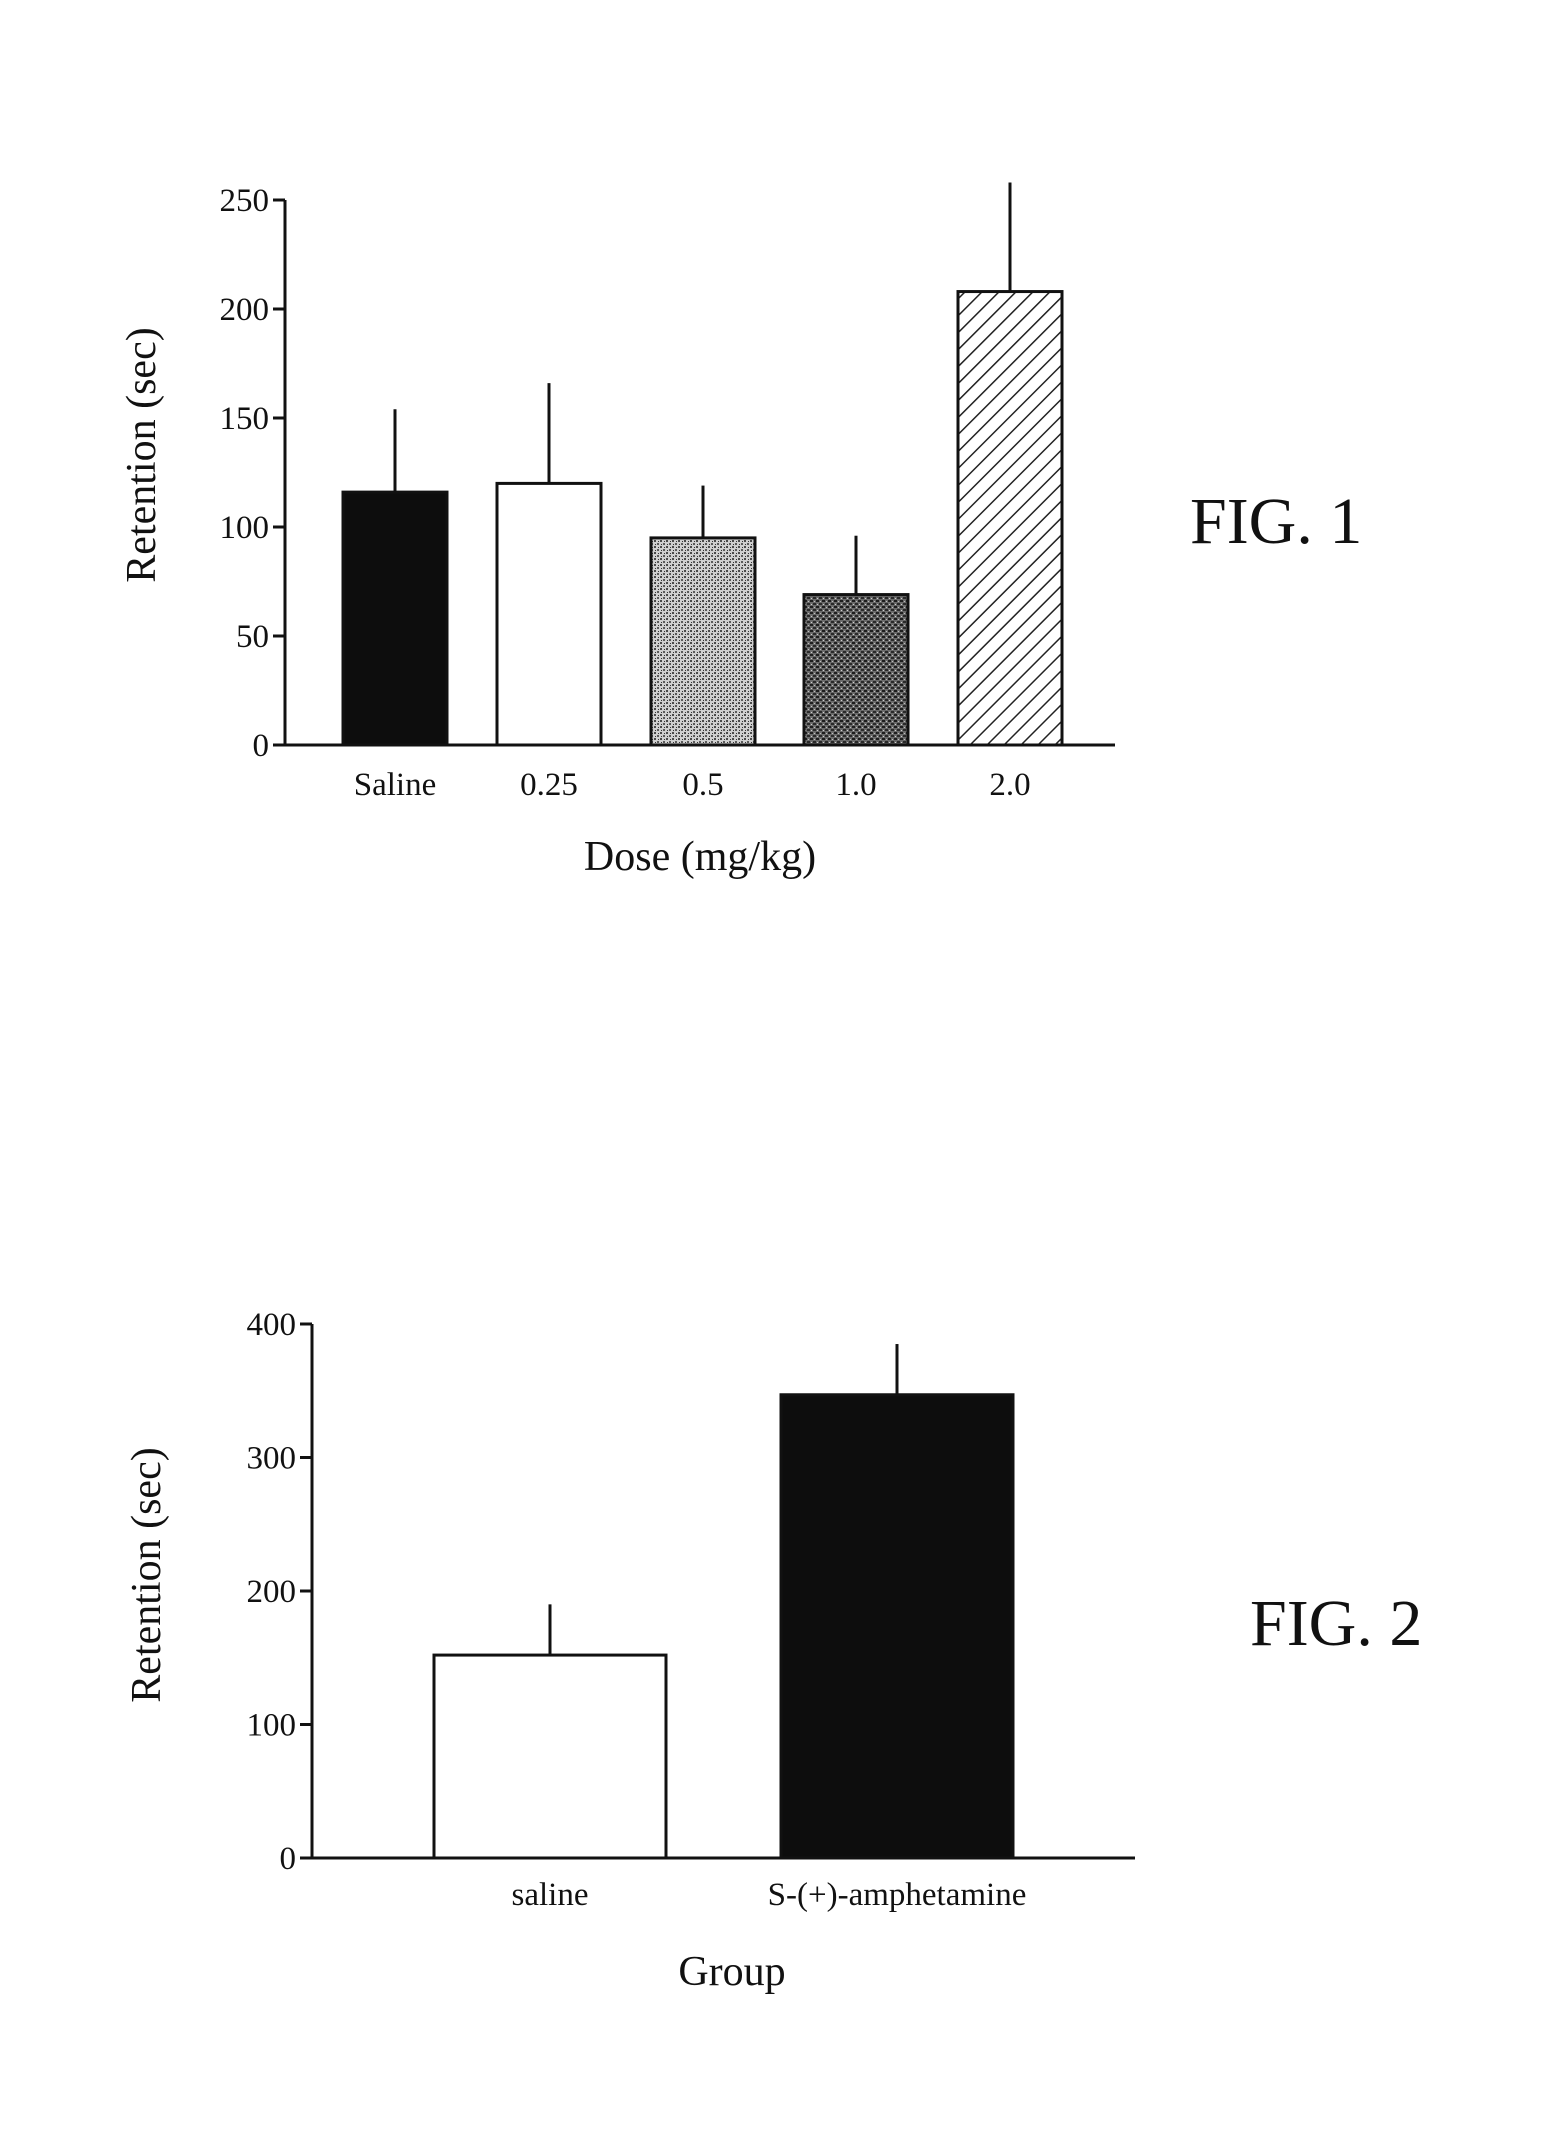  Describe the element at coordinates (245, 419) in the screenshot. I see `y-tick-label: 150` at that location.